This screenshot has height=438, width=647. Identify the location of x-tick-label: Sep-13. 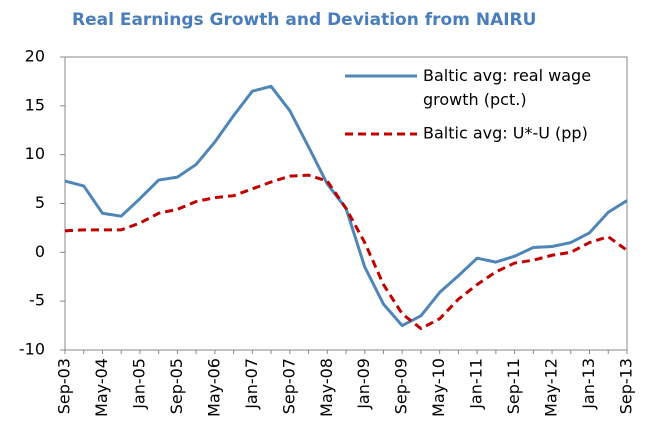
(626, 386).